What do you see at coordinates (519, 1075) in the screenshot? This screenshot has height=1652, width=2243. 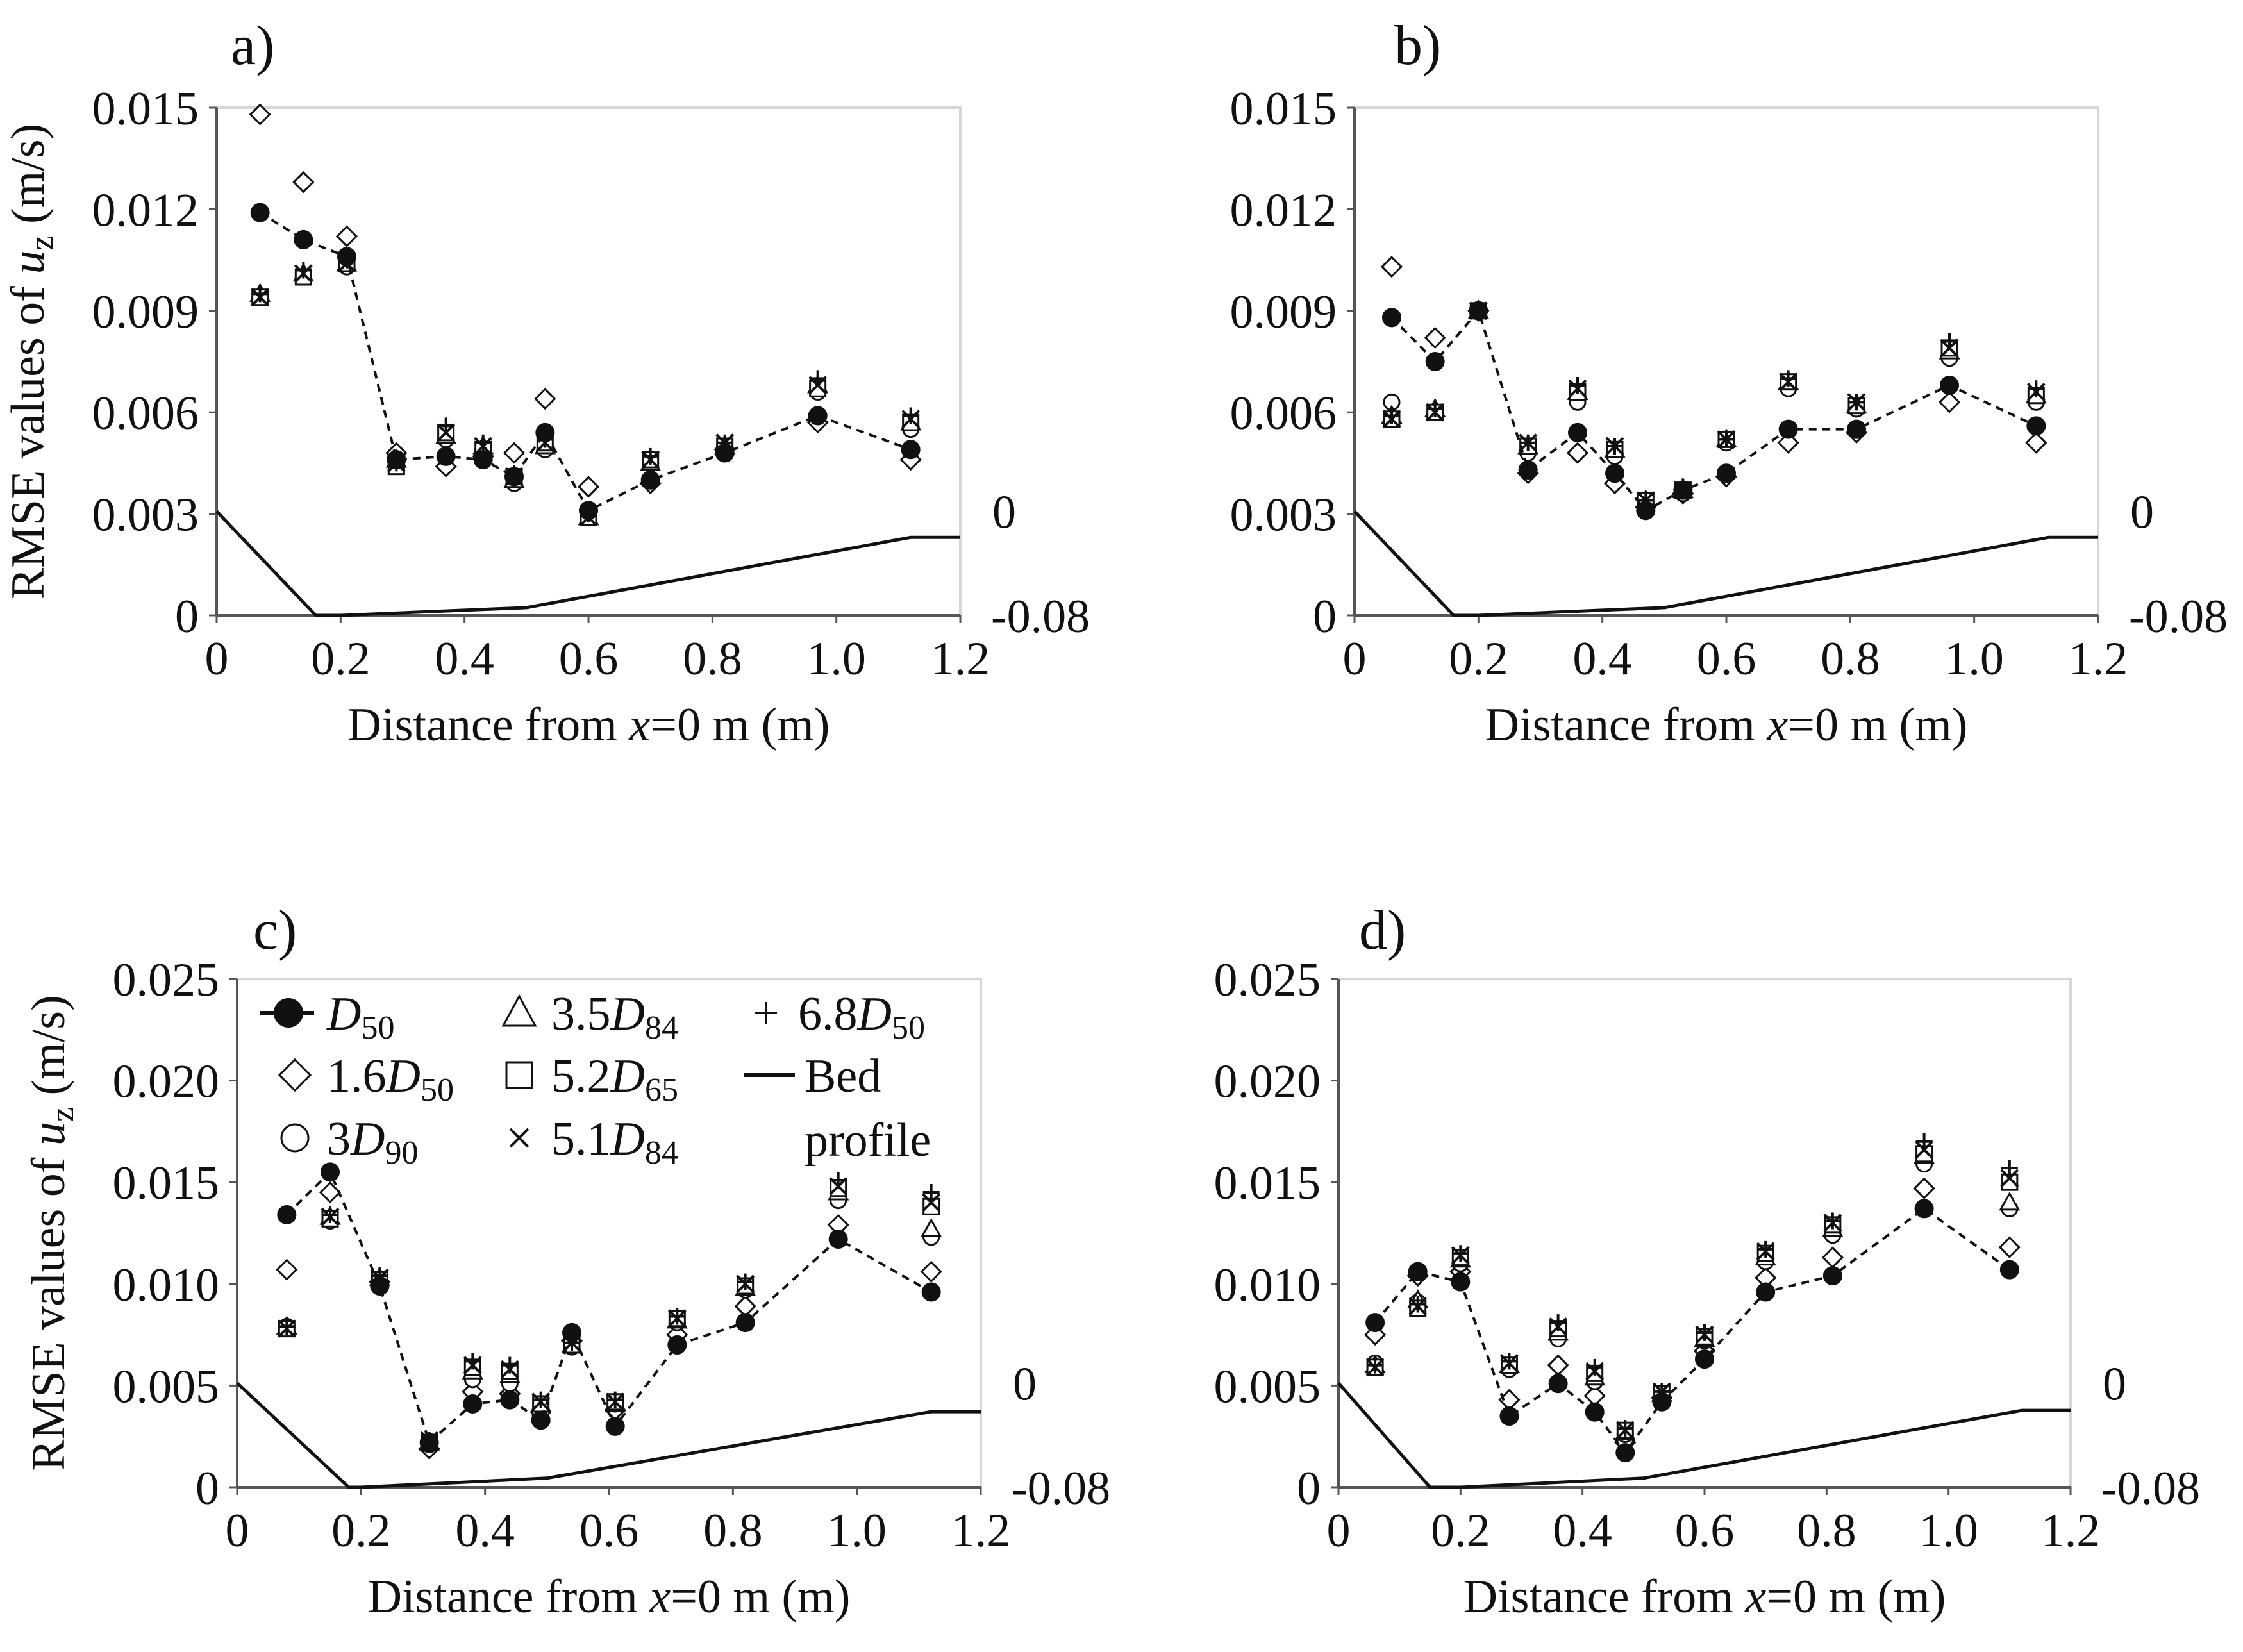 I see `legend-marker-d52` at bounding box center [519, 1075].